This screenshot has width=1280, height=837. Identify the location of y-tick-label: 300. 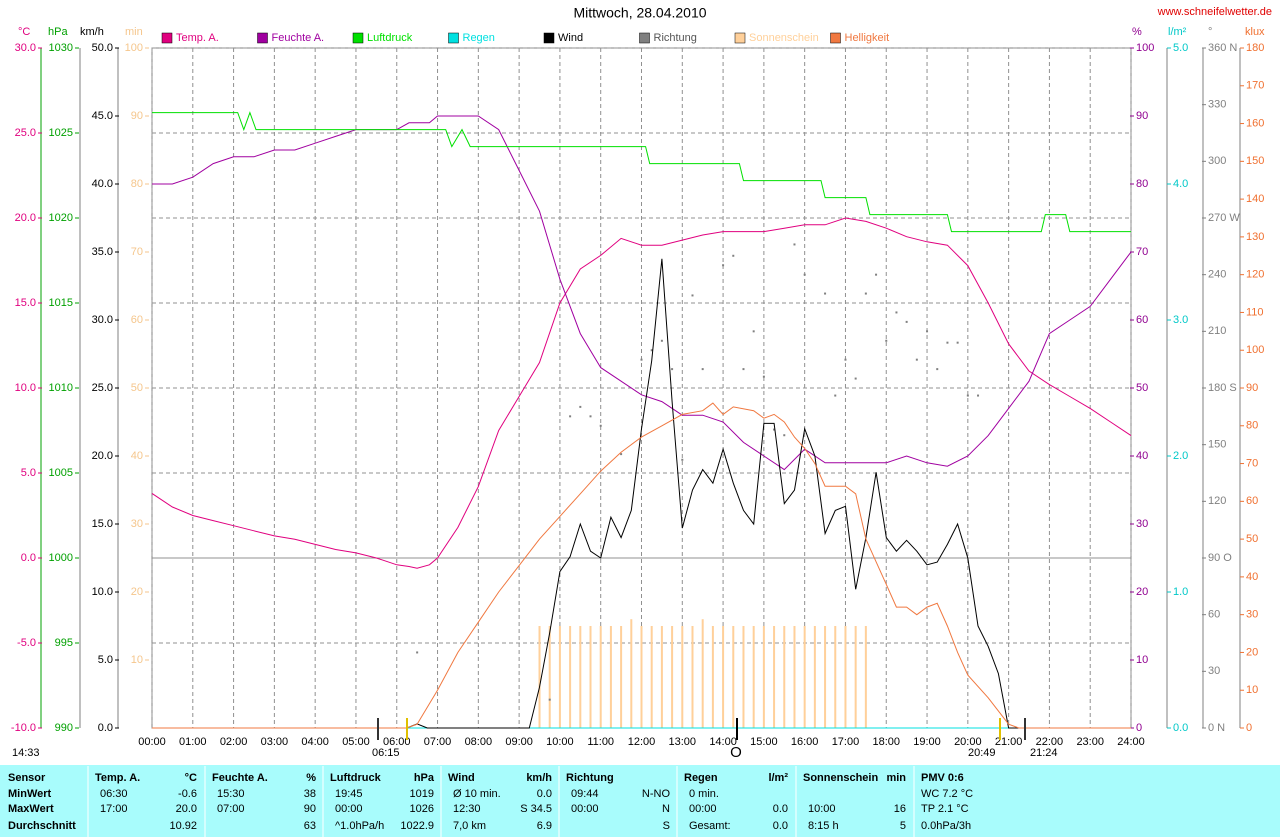
(1217, 161).